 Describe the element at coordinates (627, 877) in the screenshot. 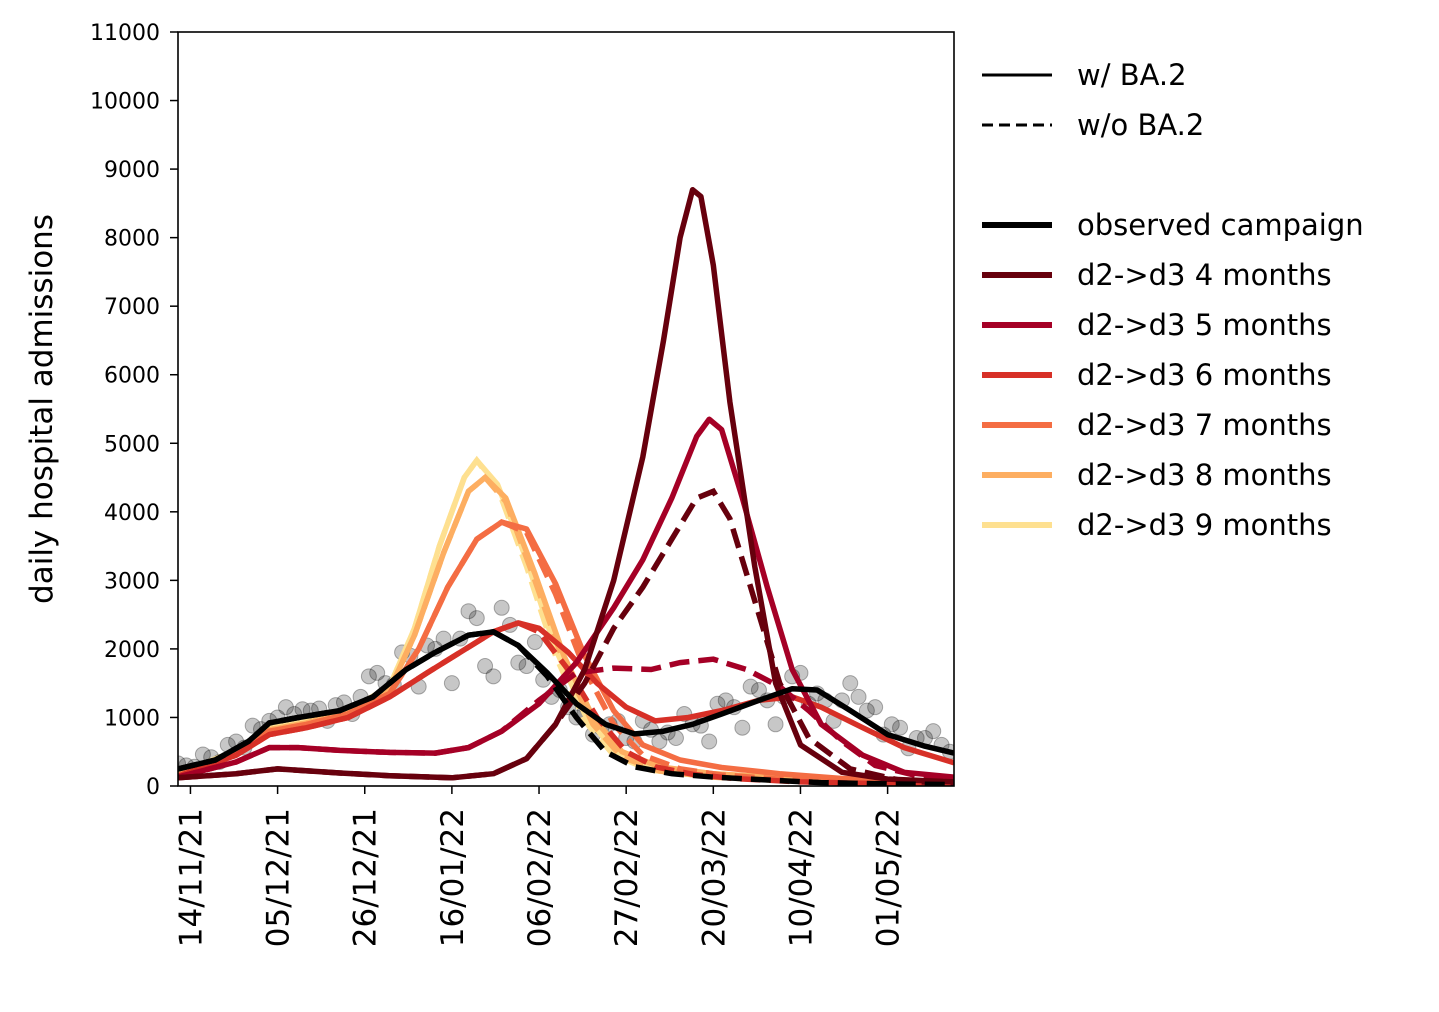

I see `x-tick-label: 27/02/22` at that location.